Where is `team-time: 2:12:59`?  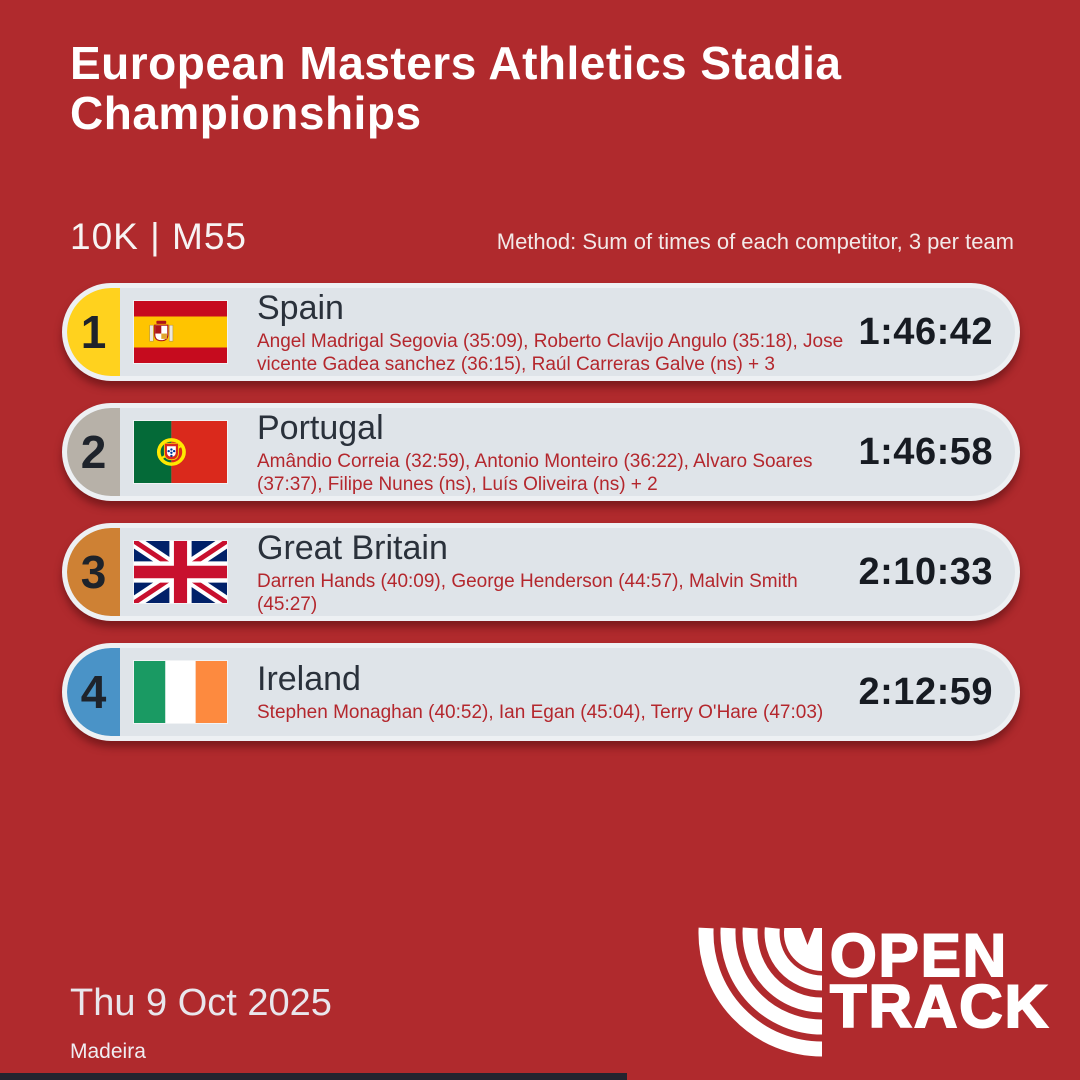 team-time: 2:12:59 is located at coordinates (925, 691).